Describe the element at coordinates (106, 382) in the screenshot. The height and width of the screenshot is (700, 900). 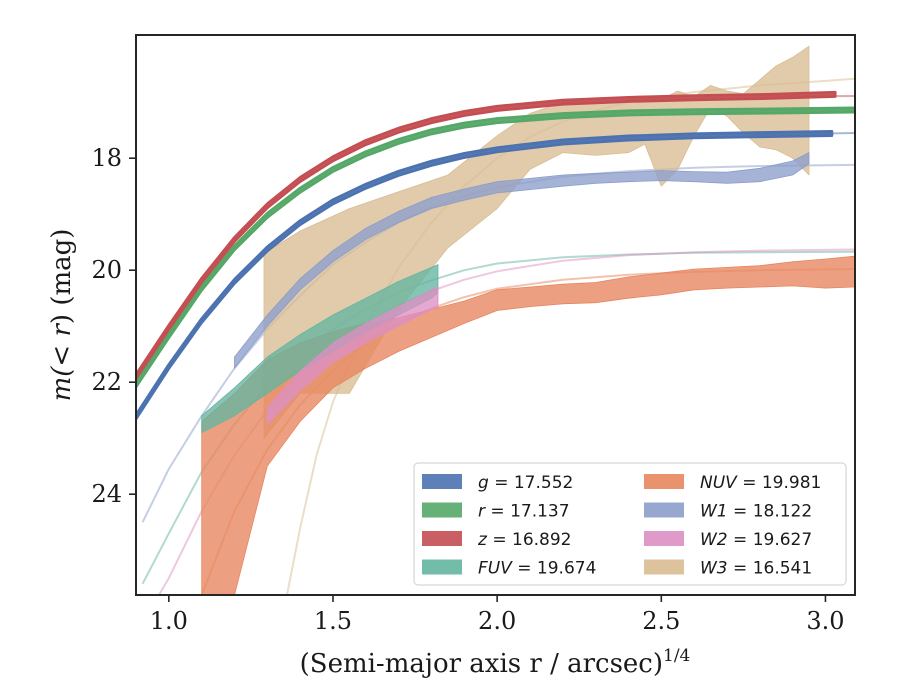
I see `y-tick-label: 22` at that location.